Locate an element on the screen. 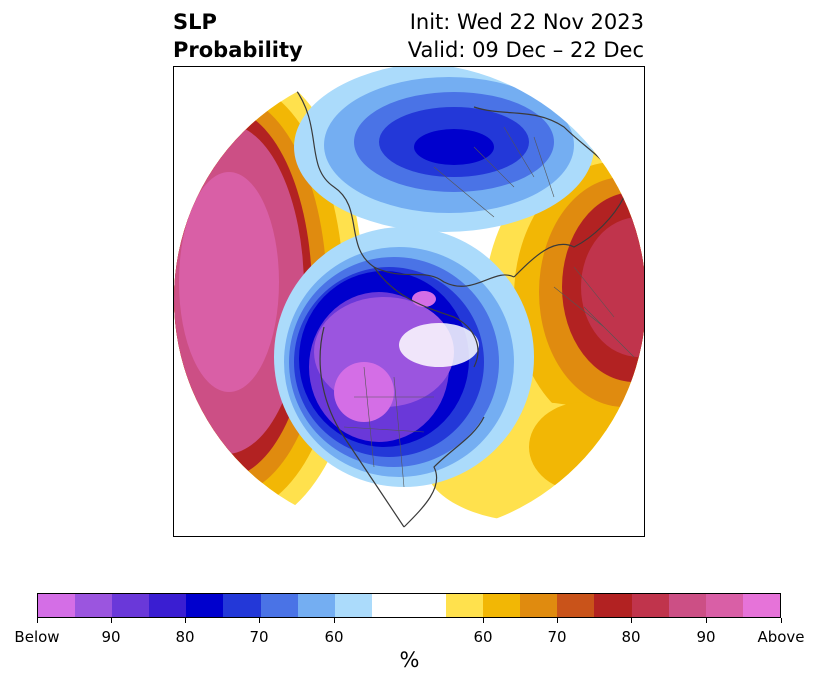 The height and width of the screenshot is (686, 819). colorbar-tick-label: Below is located at coordinates (37, 637).